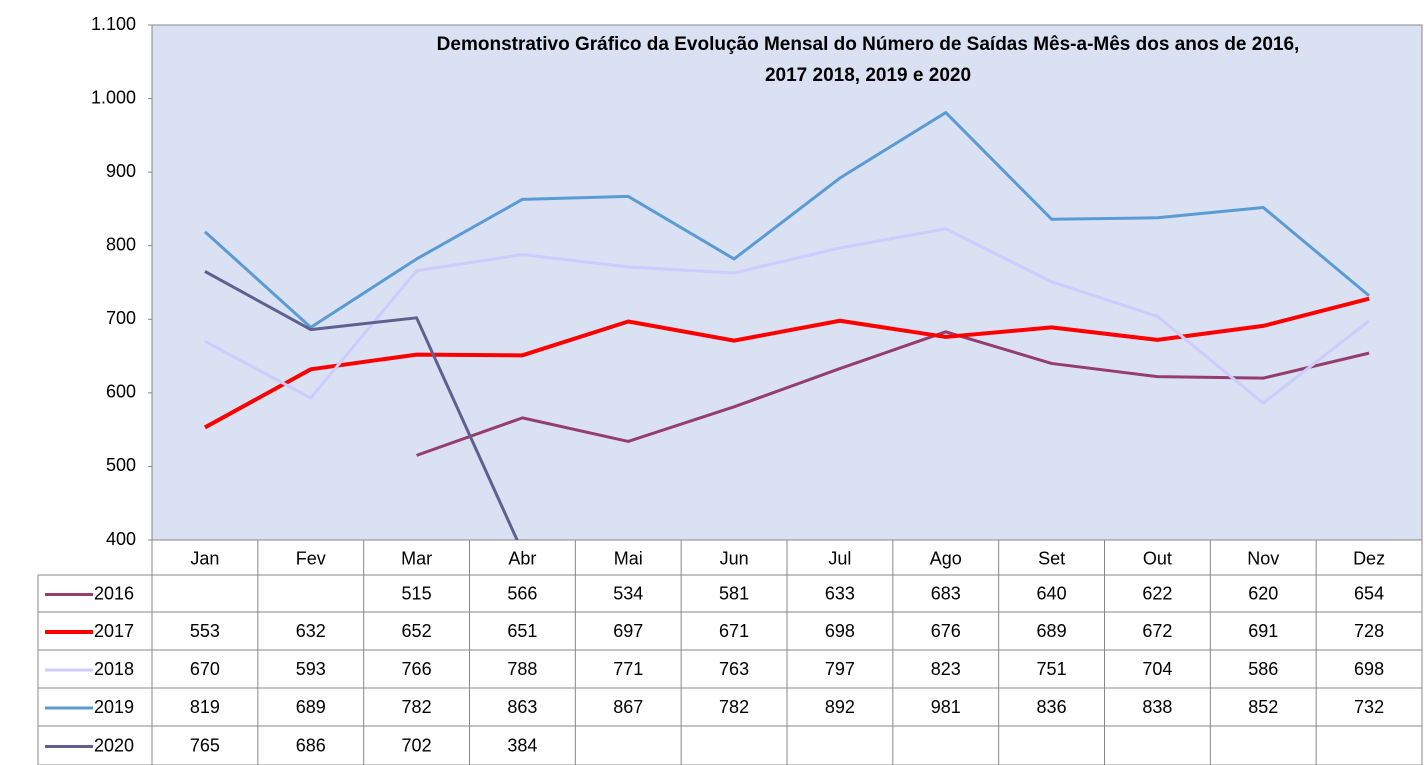 The image size is (1425, 765). Describe the element at coordinates (946, 669) in the screenshot. I see `table-value: 823` at that location.